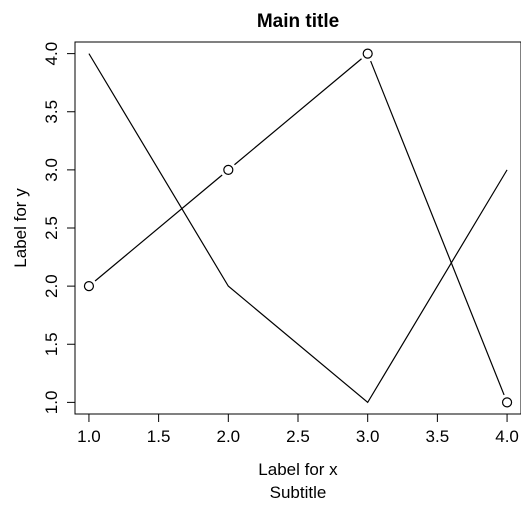 The width and height of the screenshot is (521, 508). I want to click on chart-subtitle: Subtitle, so click(298, 492).